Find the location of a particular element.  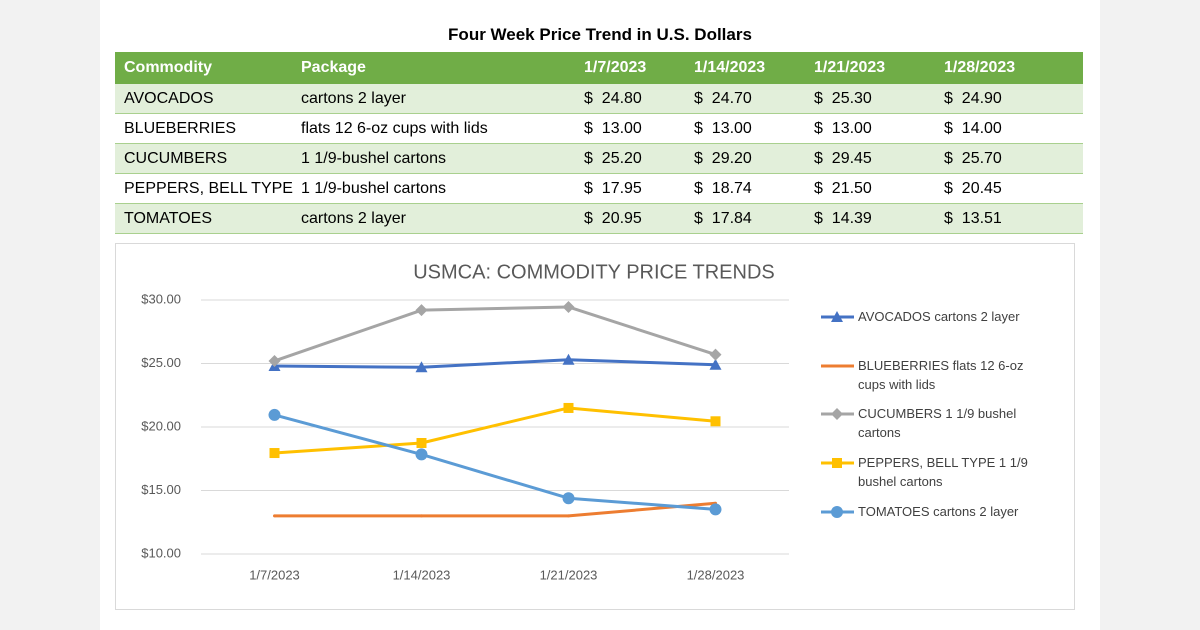

table-cell: $ 25.70 is located at coordinates (973, 158).